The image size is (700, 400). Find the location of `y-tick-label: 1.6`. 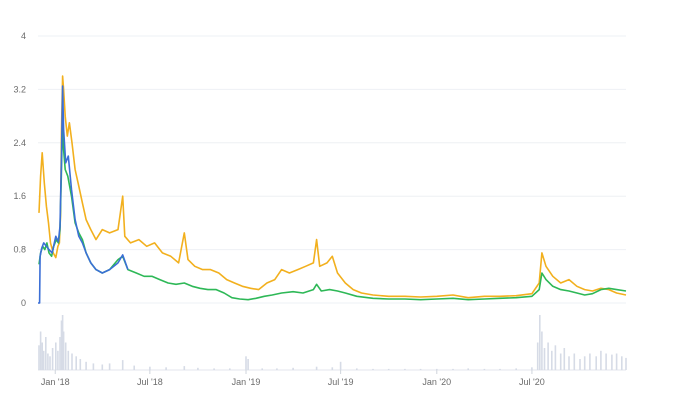

y-tick-label: 1.6 is located at coordinates (19, 196).